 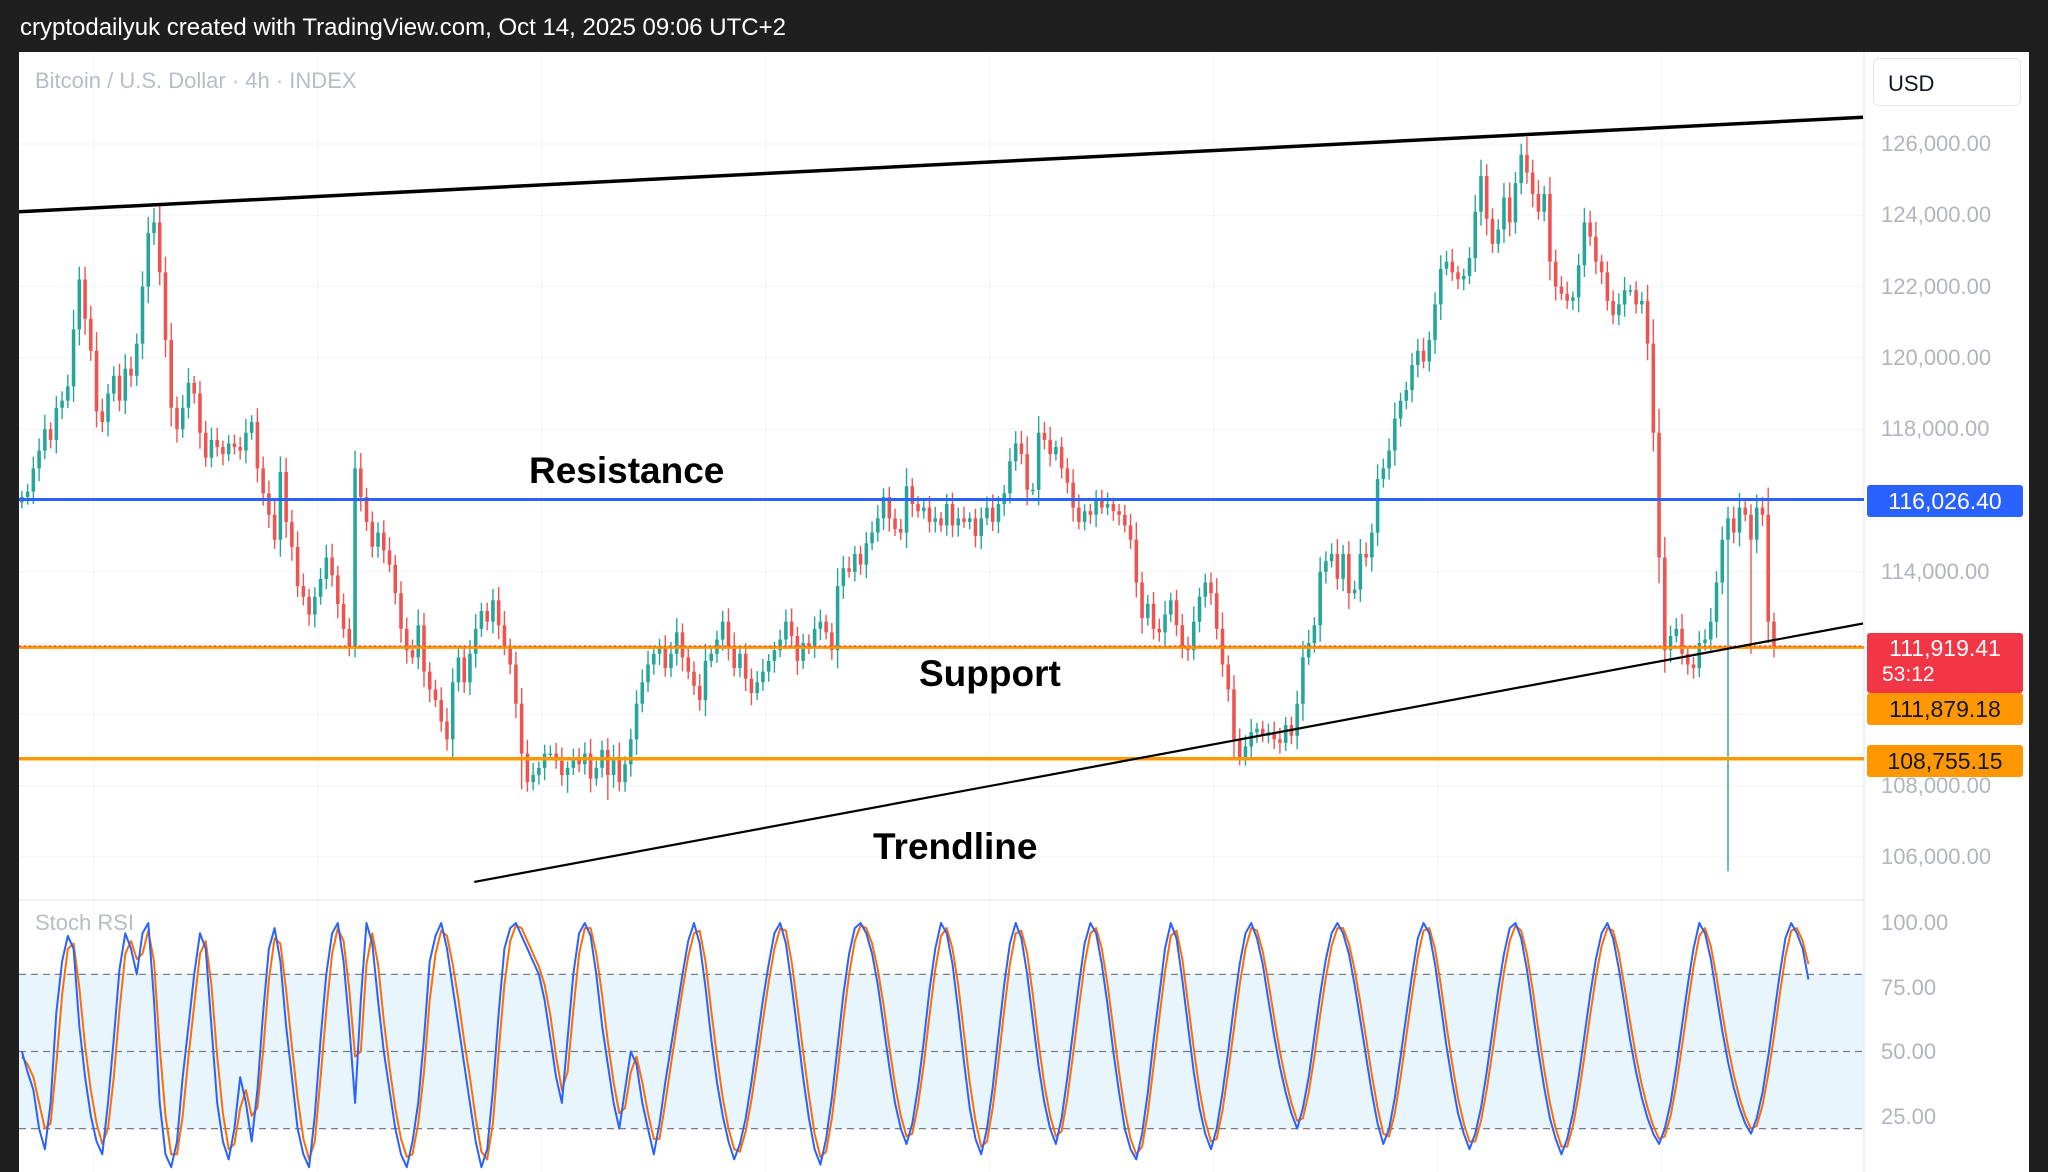 What do you see at coordinates (196, 80) in the screenshot?
I see `symbol-label: Bitcoin / U.S. Dollar · 4h · INDEX` at bounding box center [196, 80].